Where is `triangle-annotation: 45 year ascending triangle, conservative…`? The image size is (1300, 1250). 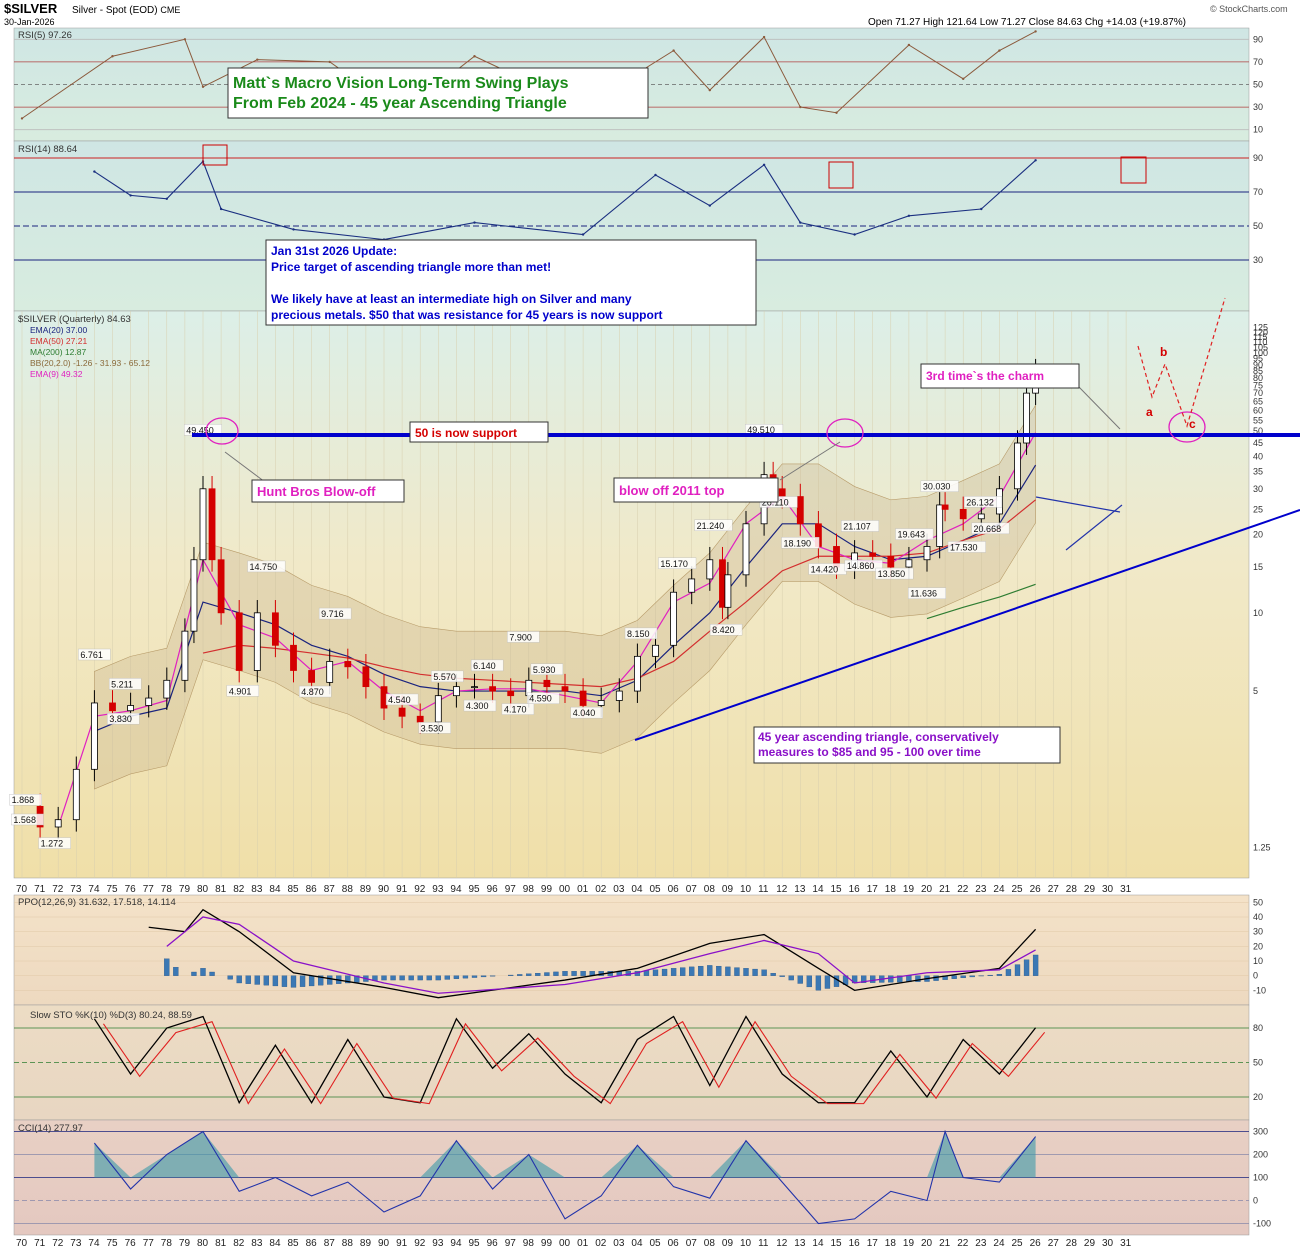
triangle-annotation: 45 year ascending triangle, conservative… is located at coordinates (907, 745).